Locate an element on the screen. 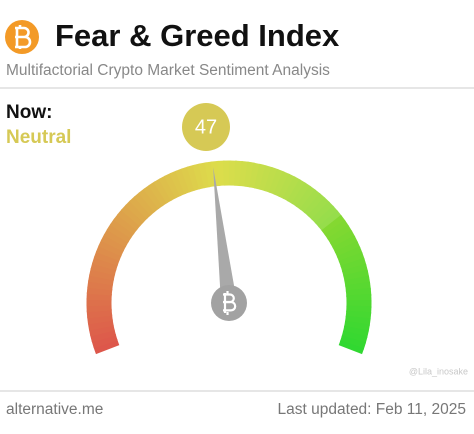 The image size is (474, 434). value-bubble is located at coordinates (206, 127).